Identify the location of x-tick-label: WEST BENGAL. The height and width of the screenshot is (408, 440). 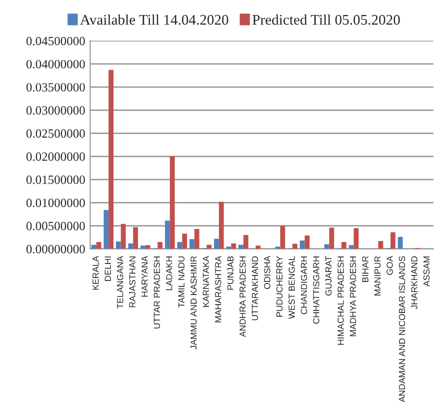
(291, 287).